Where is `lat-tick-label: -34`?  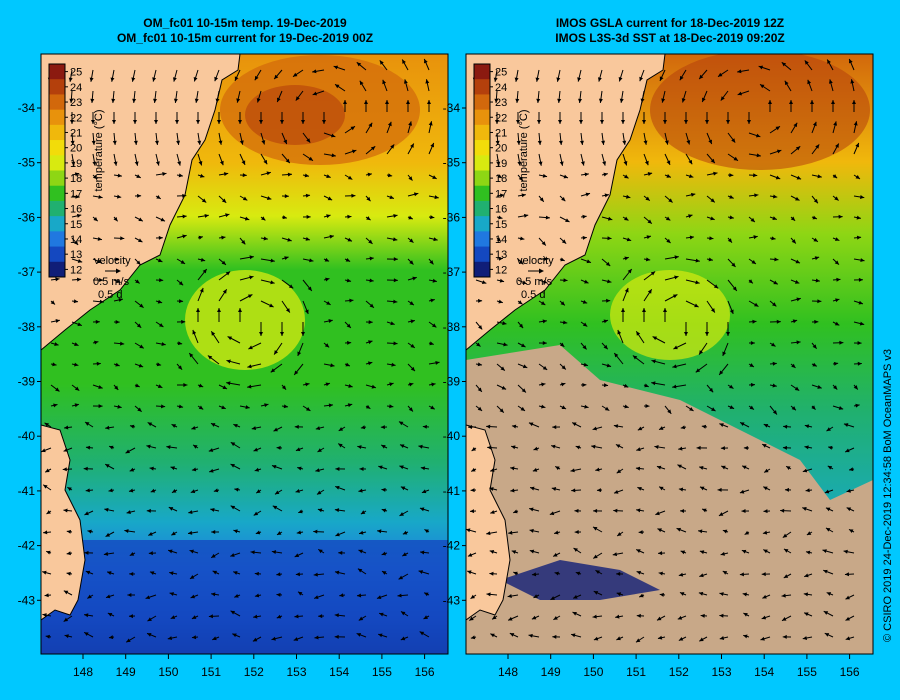
lat-tick-label: -34 is located at coordinates (27, 108).